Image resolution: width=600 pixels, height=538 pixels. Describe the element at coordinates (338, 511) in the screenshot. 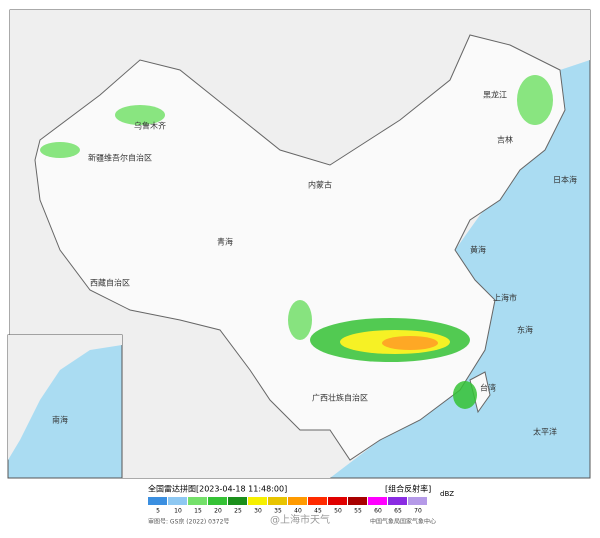

I see `legend-value: 50` at that location.